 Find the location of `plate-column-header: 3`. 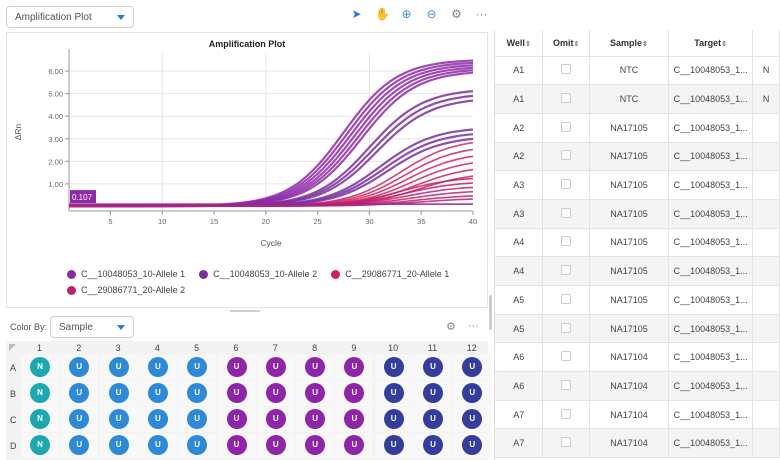

plate-column-header: 3 is located at coordinates (118, 348).